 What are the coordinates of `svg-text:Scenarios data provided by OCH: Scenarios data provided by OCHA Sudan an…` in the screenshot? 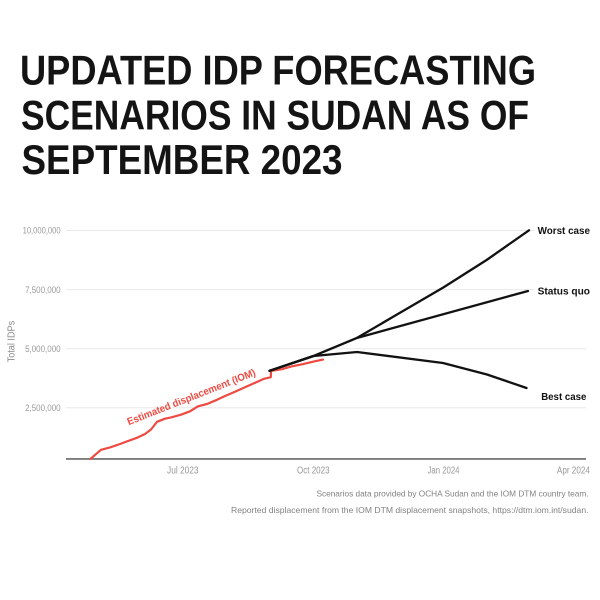 It's located at (453, 493).